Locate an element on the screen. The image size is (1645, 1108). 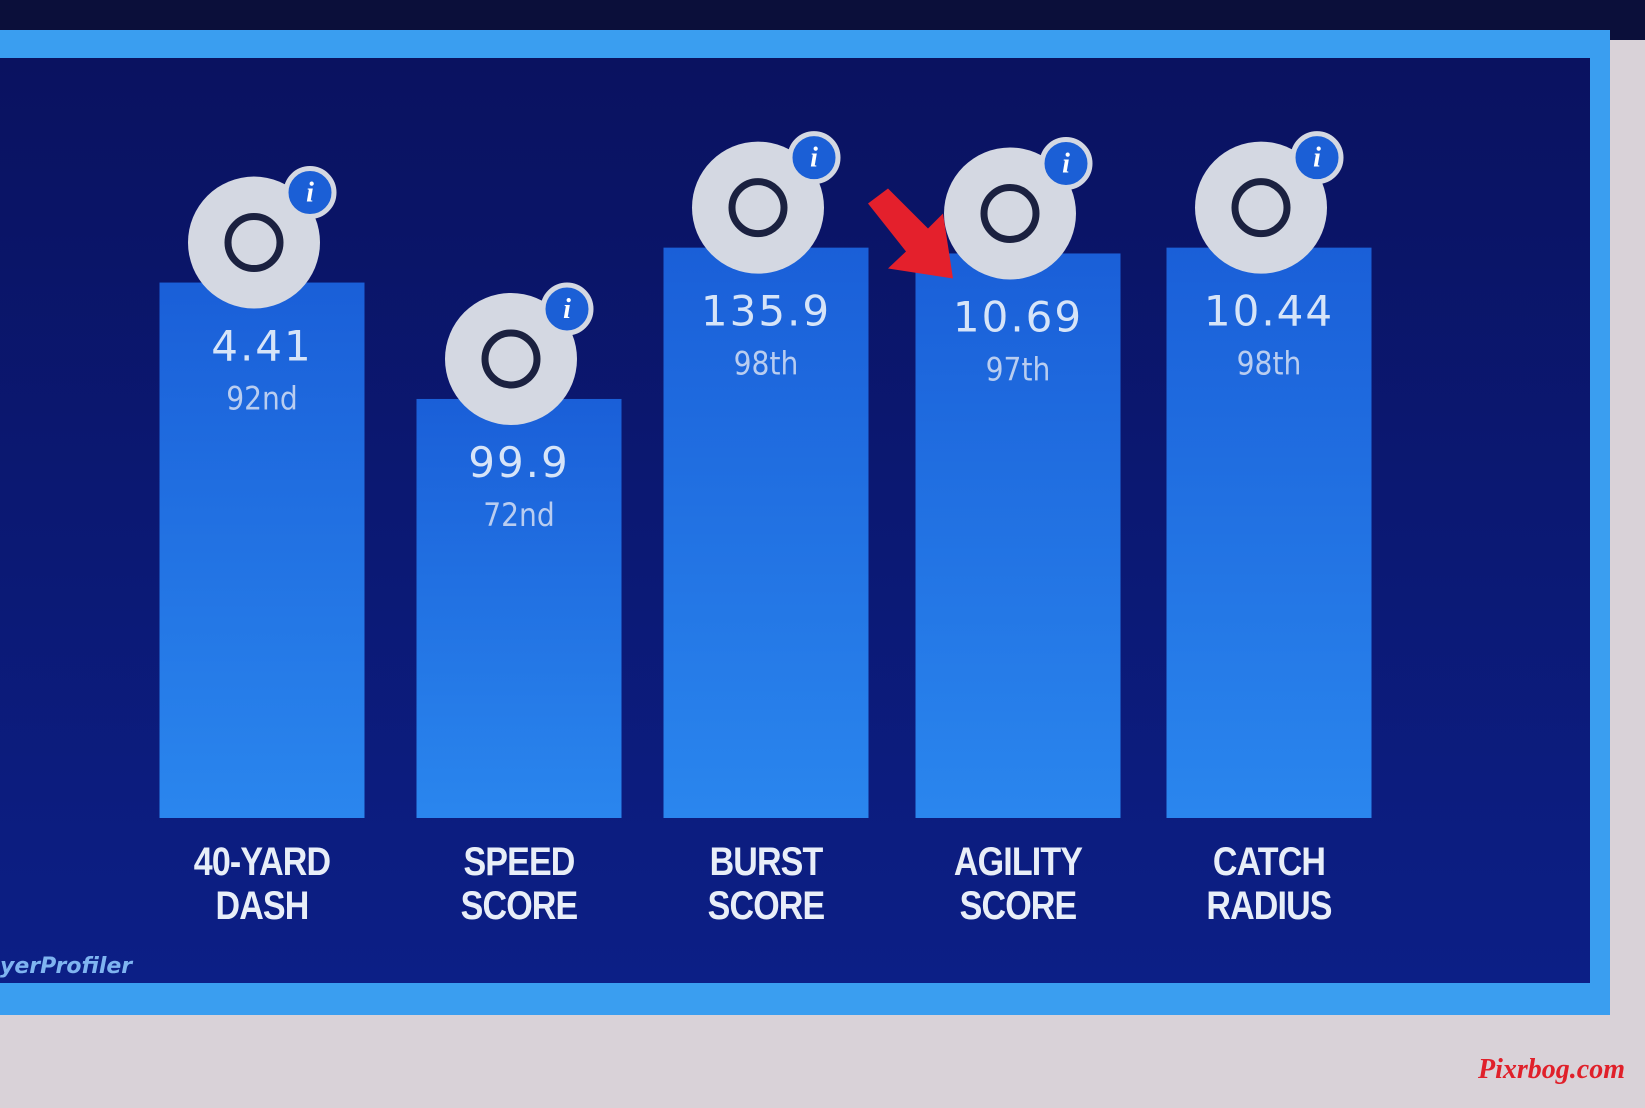
score-value: 10.69 is located at coordinates (1018, 316).